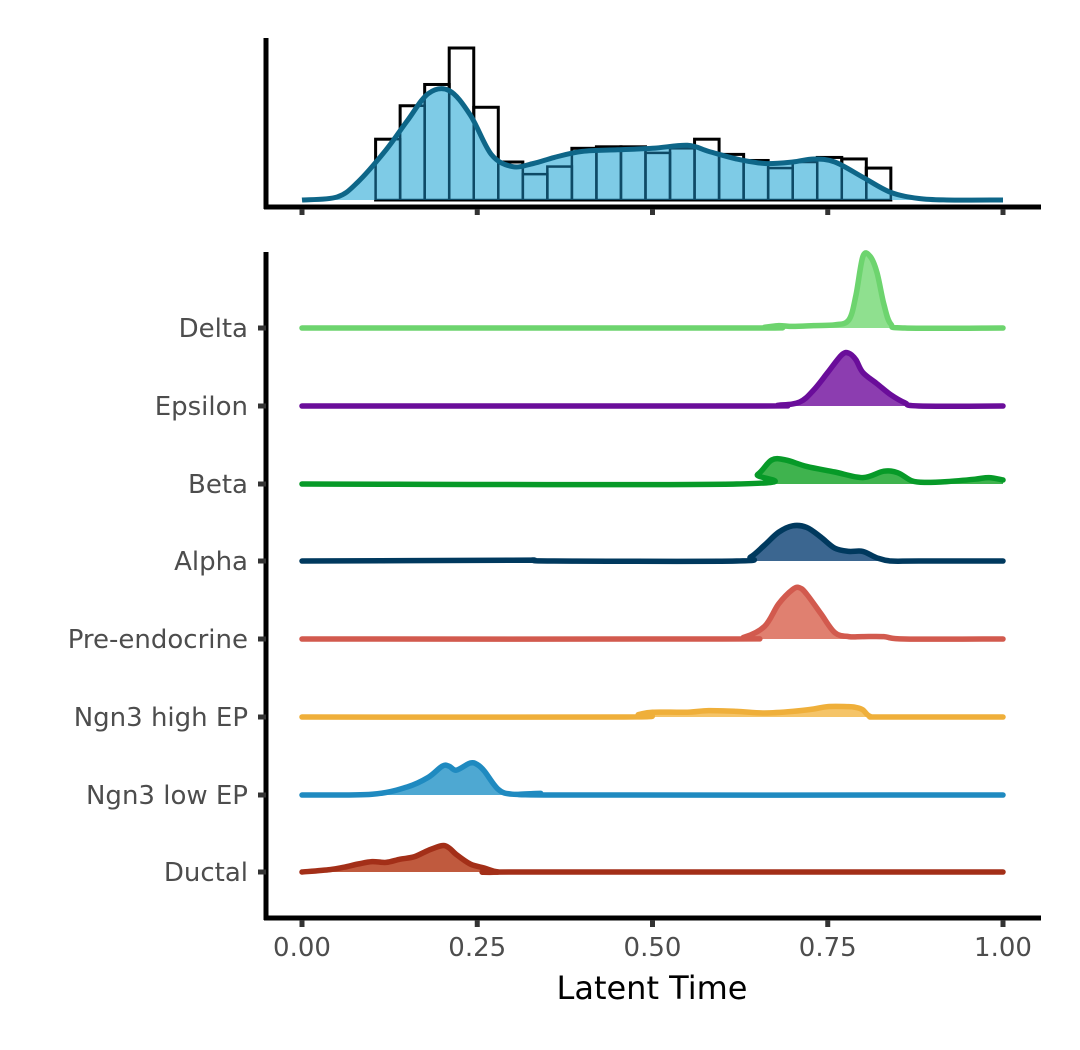  I want to click on y-tick-label: Delta, so click(213, 329).